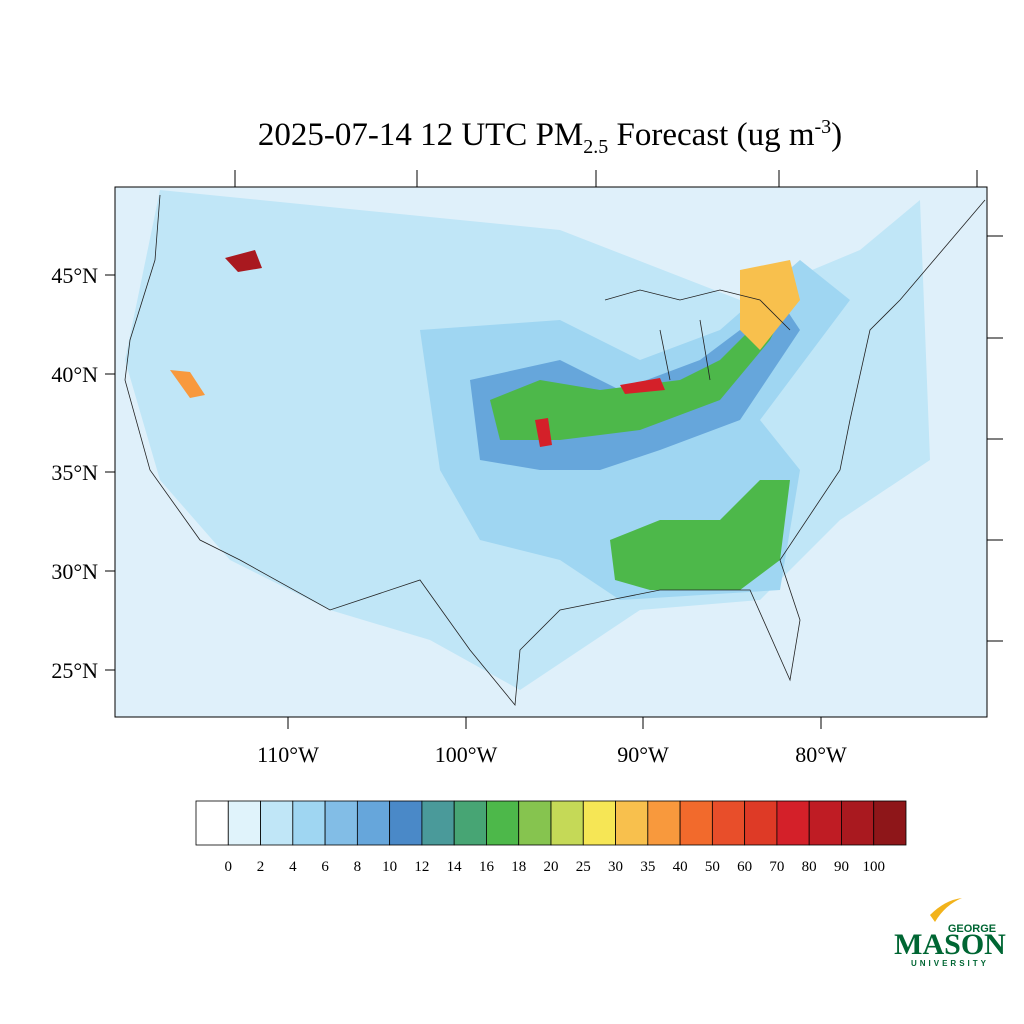 Image resolution: width=1024 pixels, height=1024 pixels. Describe the element at coordinates (822, 127) in the screenshot. I see `title-superscript: -3` at that location.